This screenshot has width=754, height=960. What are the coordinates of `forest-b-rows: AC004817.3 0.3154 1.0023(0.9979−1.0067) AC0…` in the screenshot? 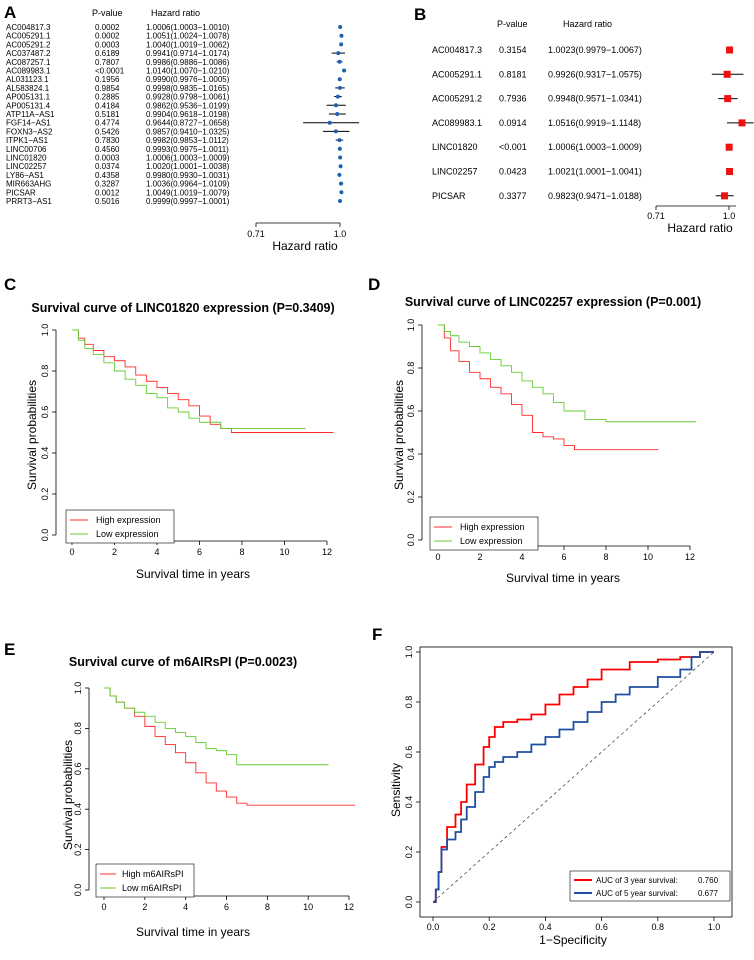 It's located at (593, 123).